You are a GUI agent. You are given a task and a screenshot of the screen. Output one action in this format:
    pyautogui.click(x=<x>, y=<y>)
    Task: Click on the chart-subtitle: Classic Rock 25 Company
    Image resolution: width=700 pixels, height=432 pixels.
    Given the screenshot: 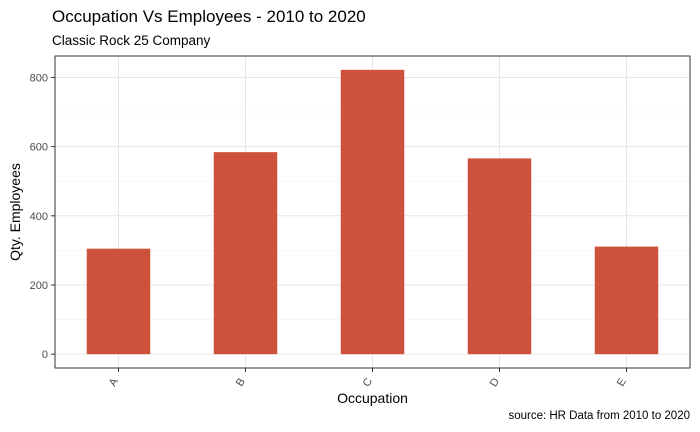 What is the action you would take?
    pyautogui.click(x=131, y=40)
    